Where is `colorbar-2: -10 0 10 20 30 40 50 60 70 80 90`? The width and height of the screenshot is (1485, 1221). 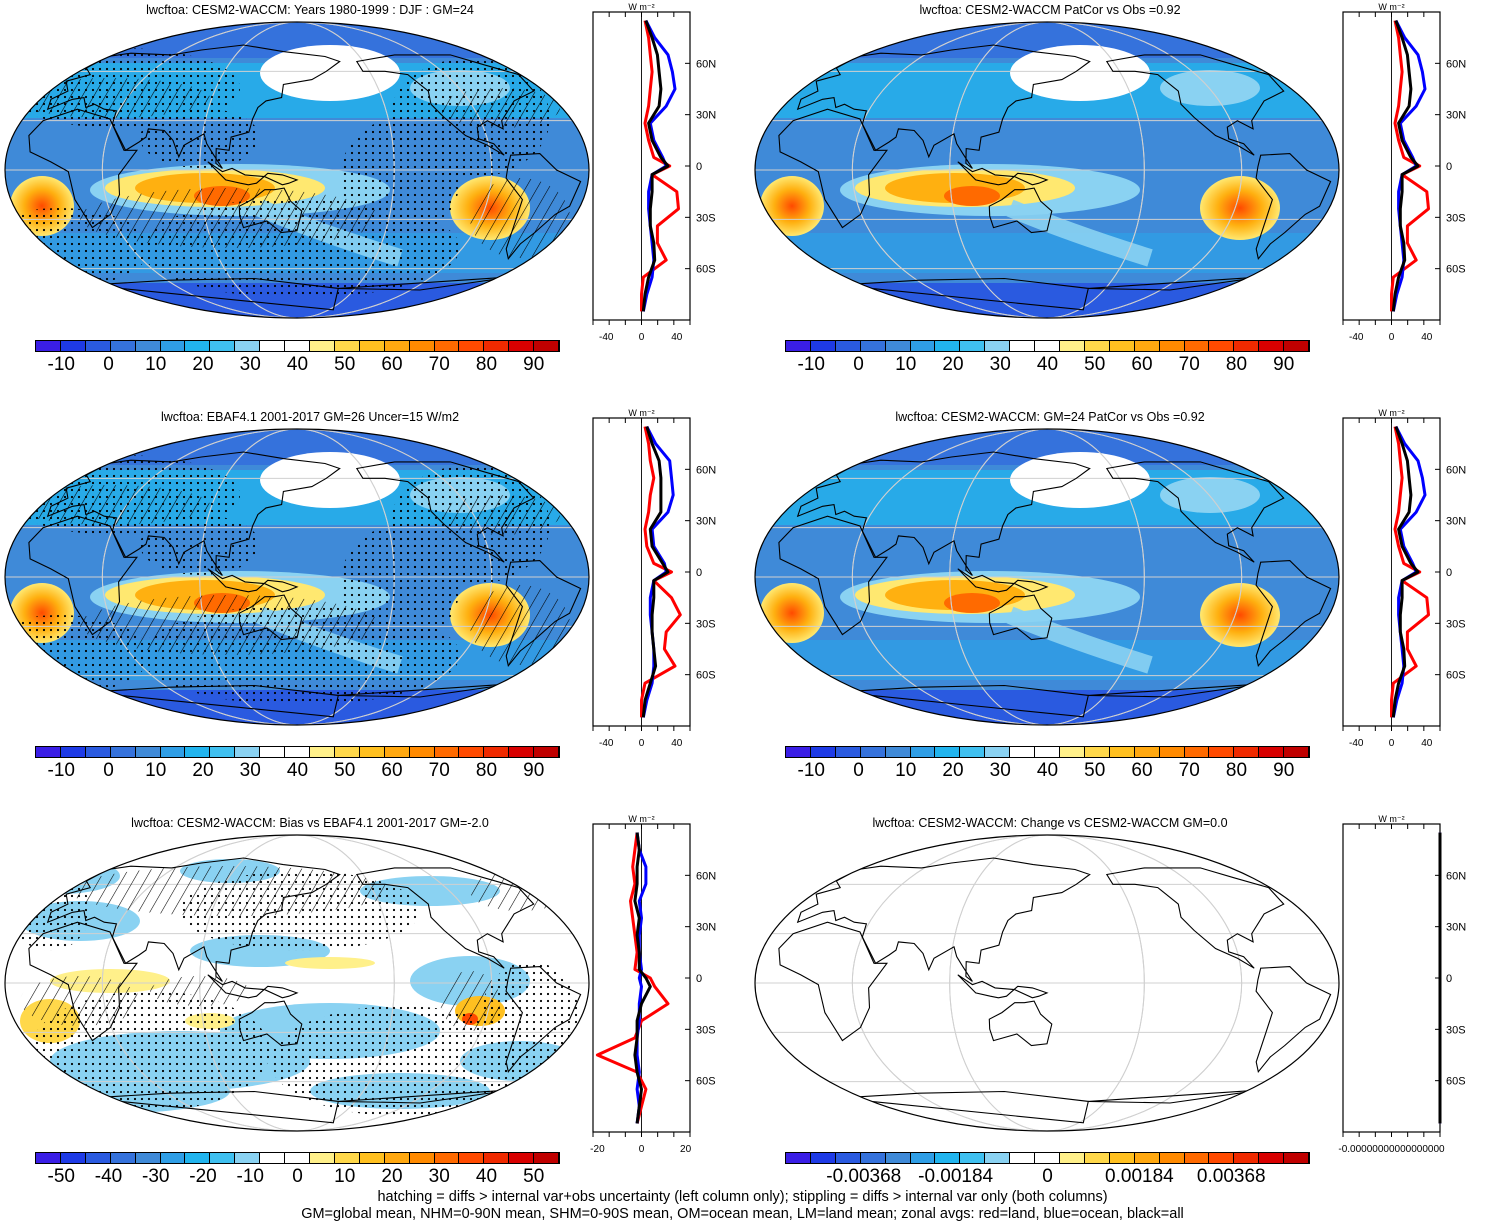 colorbar-2: -10 0 10 20 30 40 50 60 70 80 90 is located at coordinates (1047, 357).